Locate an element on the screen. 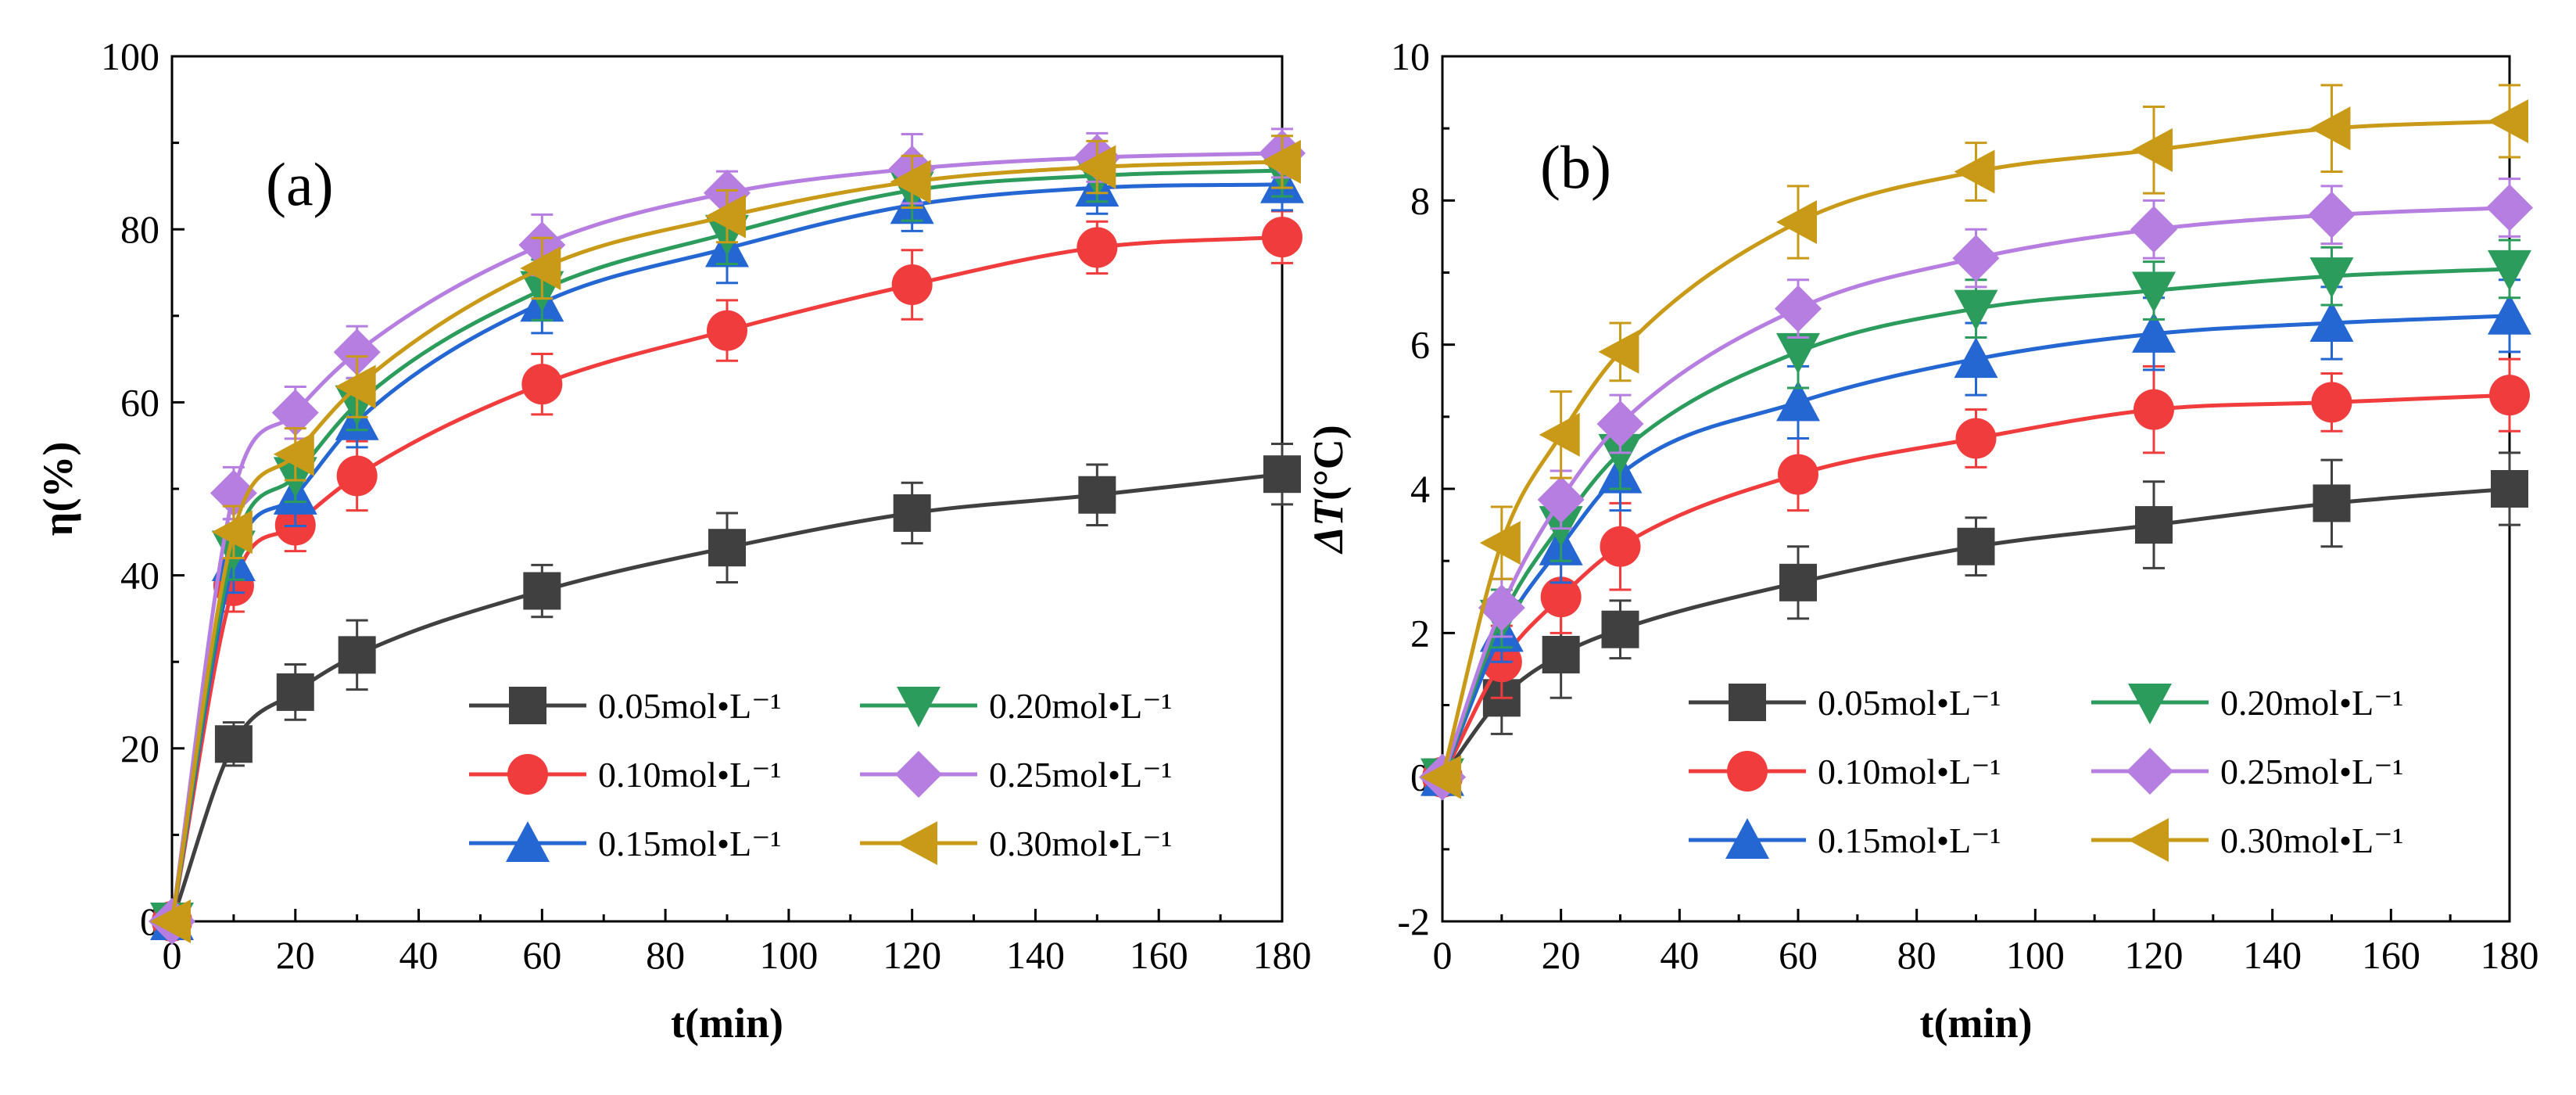 This screenshot has height=1095, width=2576. x-tick-label: 0 is located at coordinates (1443, 955).